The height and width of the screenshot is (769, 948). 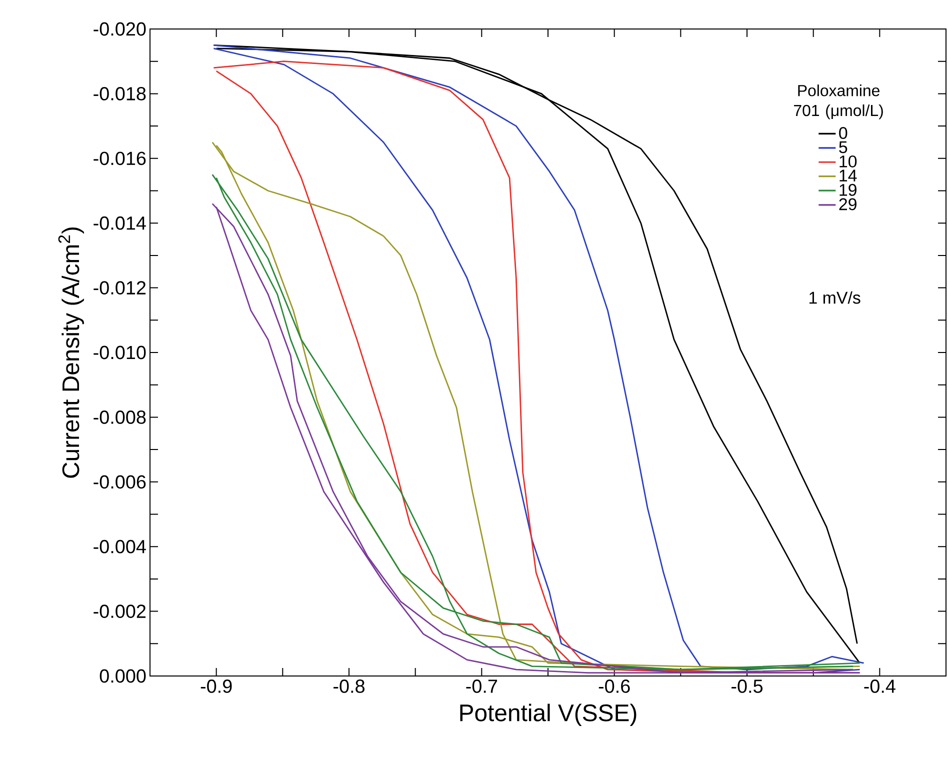 I want to click on y-tick-label: 0.000, so click(x=123, y=676).